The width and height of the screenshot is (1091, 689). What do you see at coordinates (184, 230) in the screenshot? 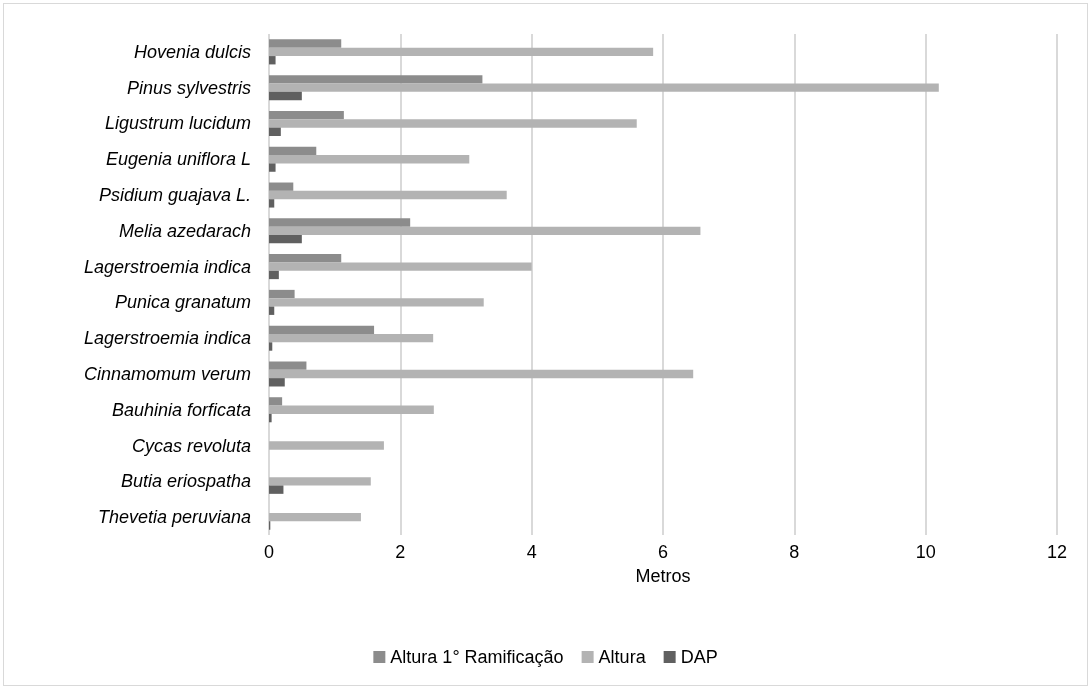
I see `y-tick-label: Melia azedarach` at bounding box center [184, 230].